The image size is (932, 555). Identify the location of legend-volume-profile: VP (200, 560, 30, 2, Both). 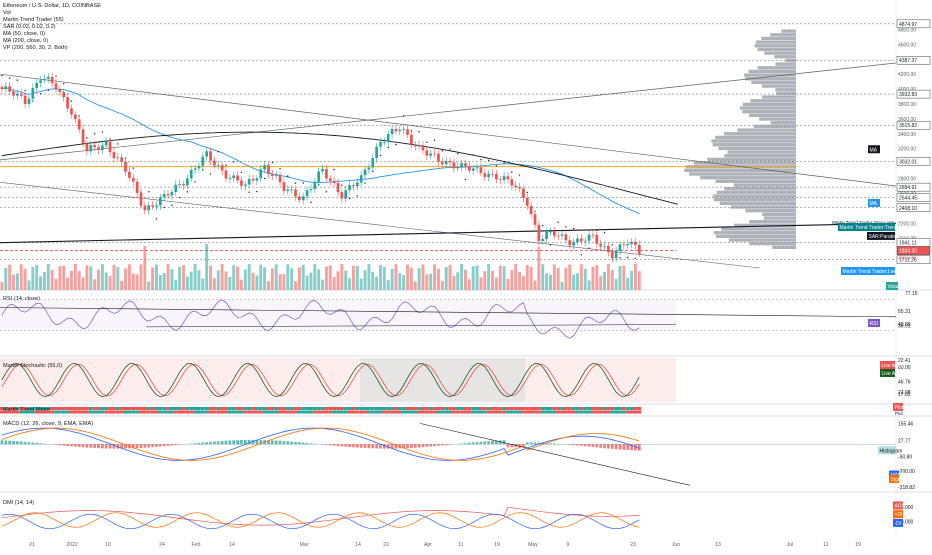
(52, 48).